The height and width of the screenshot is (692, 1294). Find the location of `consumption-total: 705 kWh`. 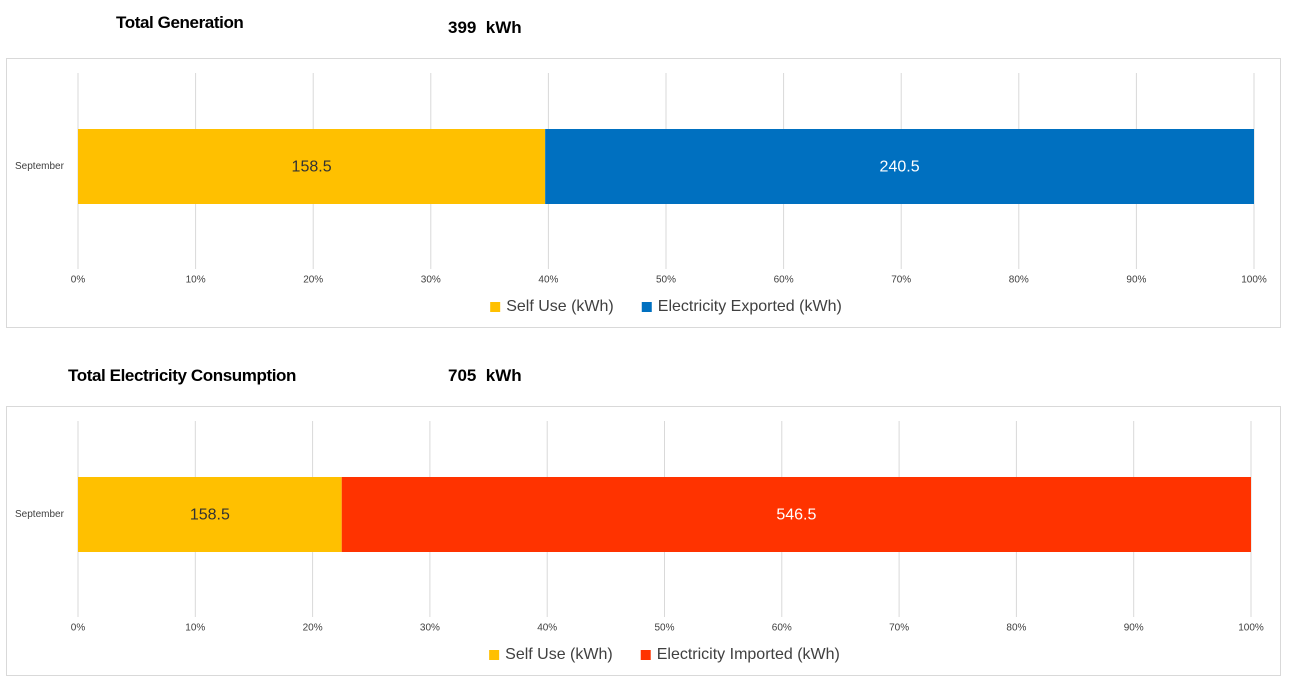

consumption-total: 705 kWh is located at coordinates (485, 375).